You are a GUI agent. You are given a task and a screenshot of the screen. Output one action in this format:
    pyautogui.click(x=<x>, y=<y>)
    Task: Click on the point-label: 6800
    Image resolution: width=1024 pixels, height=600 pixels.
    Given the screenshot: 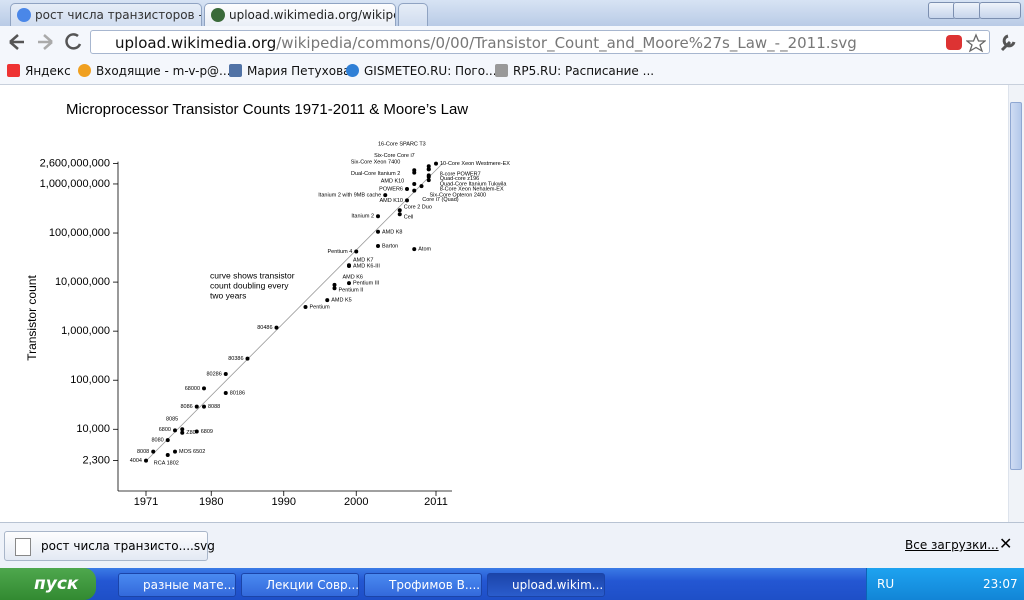 What is the action you would take?
    pyautogui.click(x=165, y=430)
    